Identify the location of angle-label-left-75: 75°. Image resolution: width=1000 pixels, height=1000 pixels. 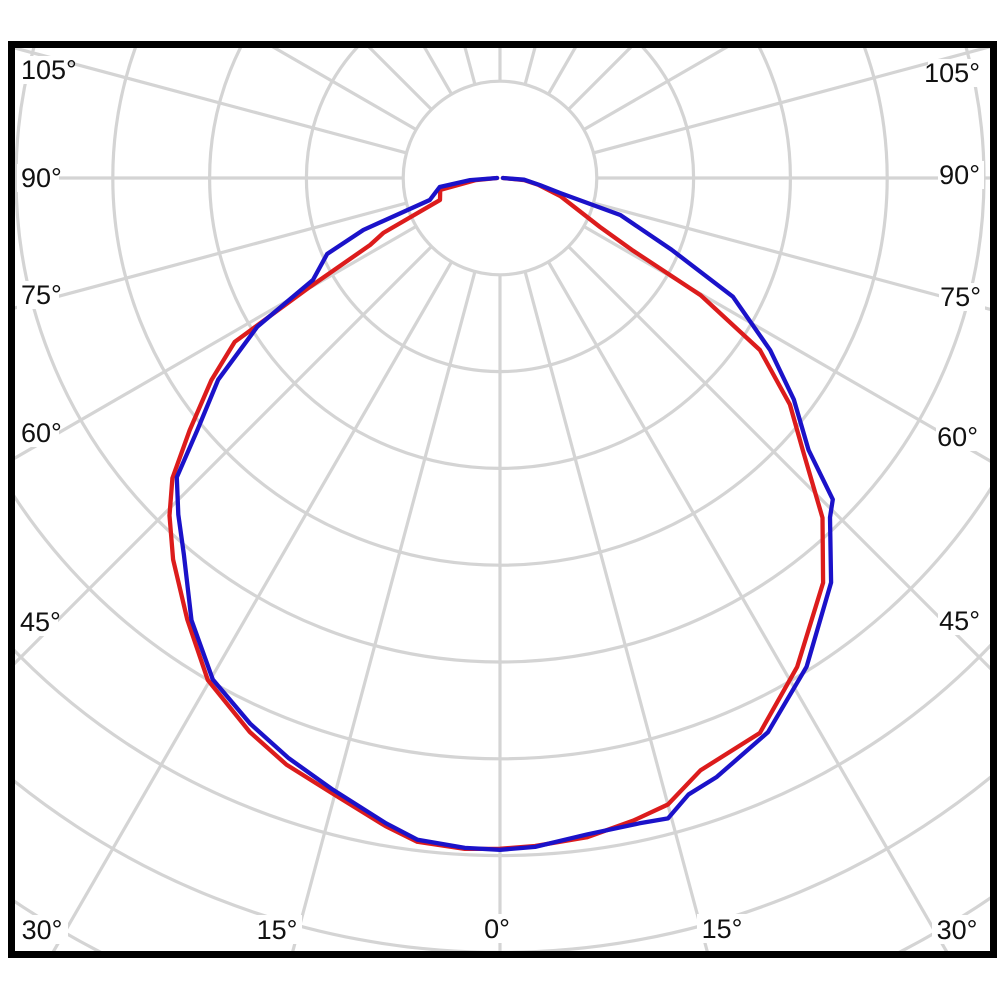
(41, 295).